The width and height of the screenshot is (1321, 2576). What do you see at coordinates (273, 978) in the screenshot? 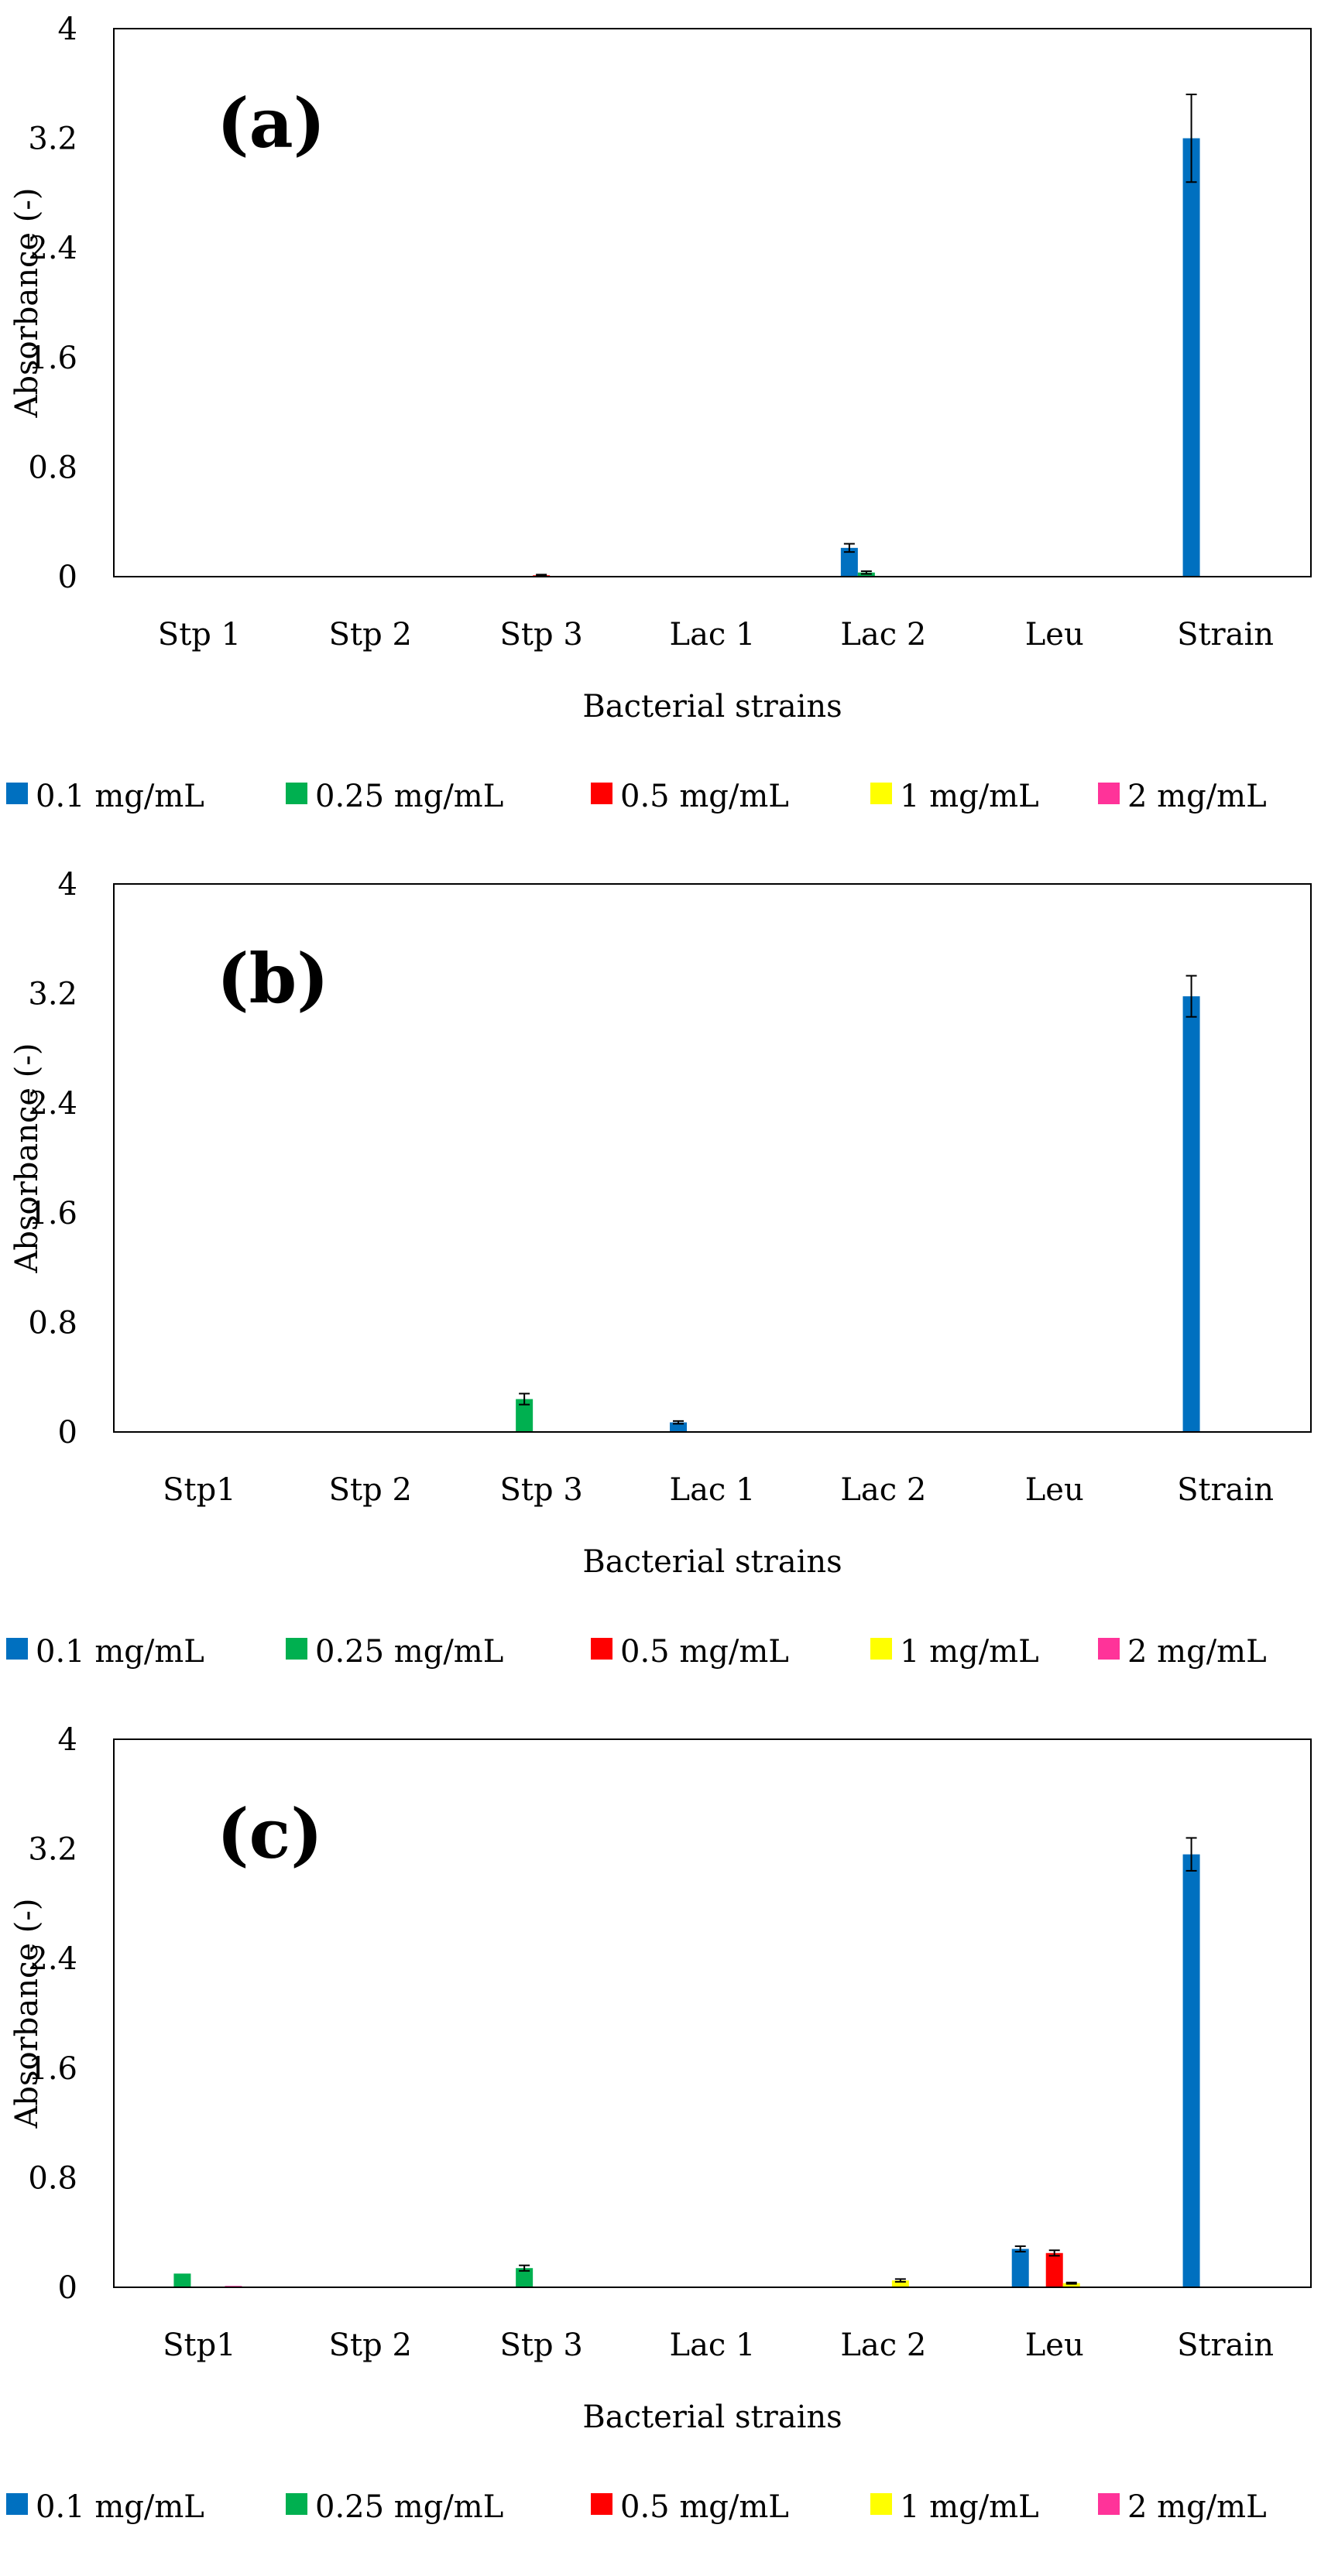
I see `panel-label: (b)` at bounding box center [273, 978].